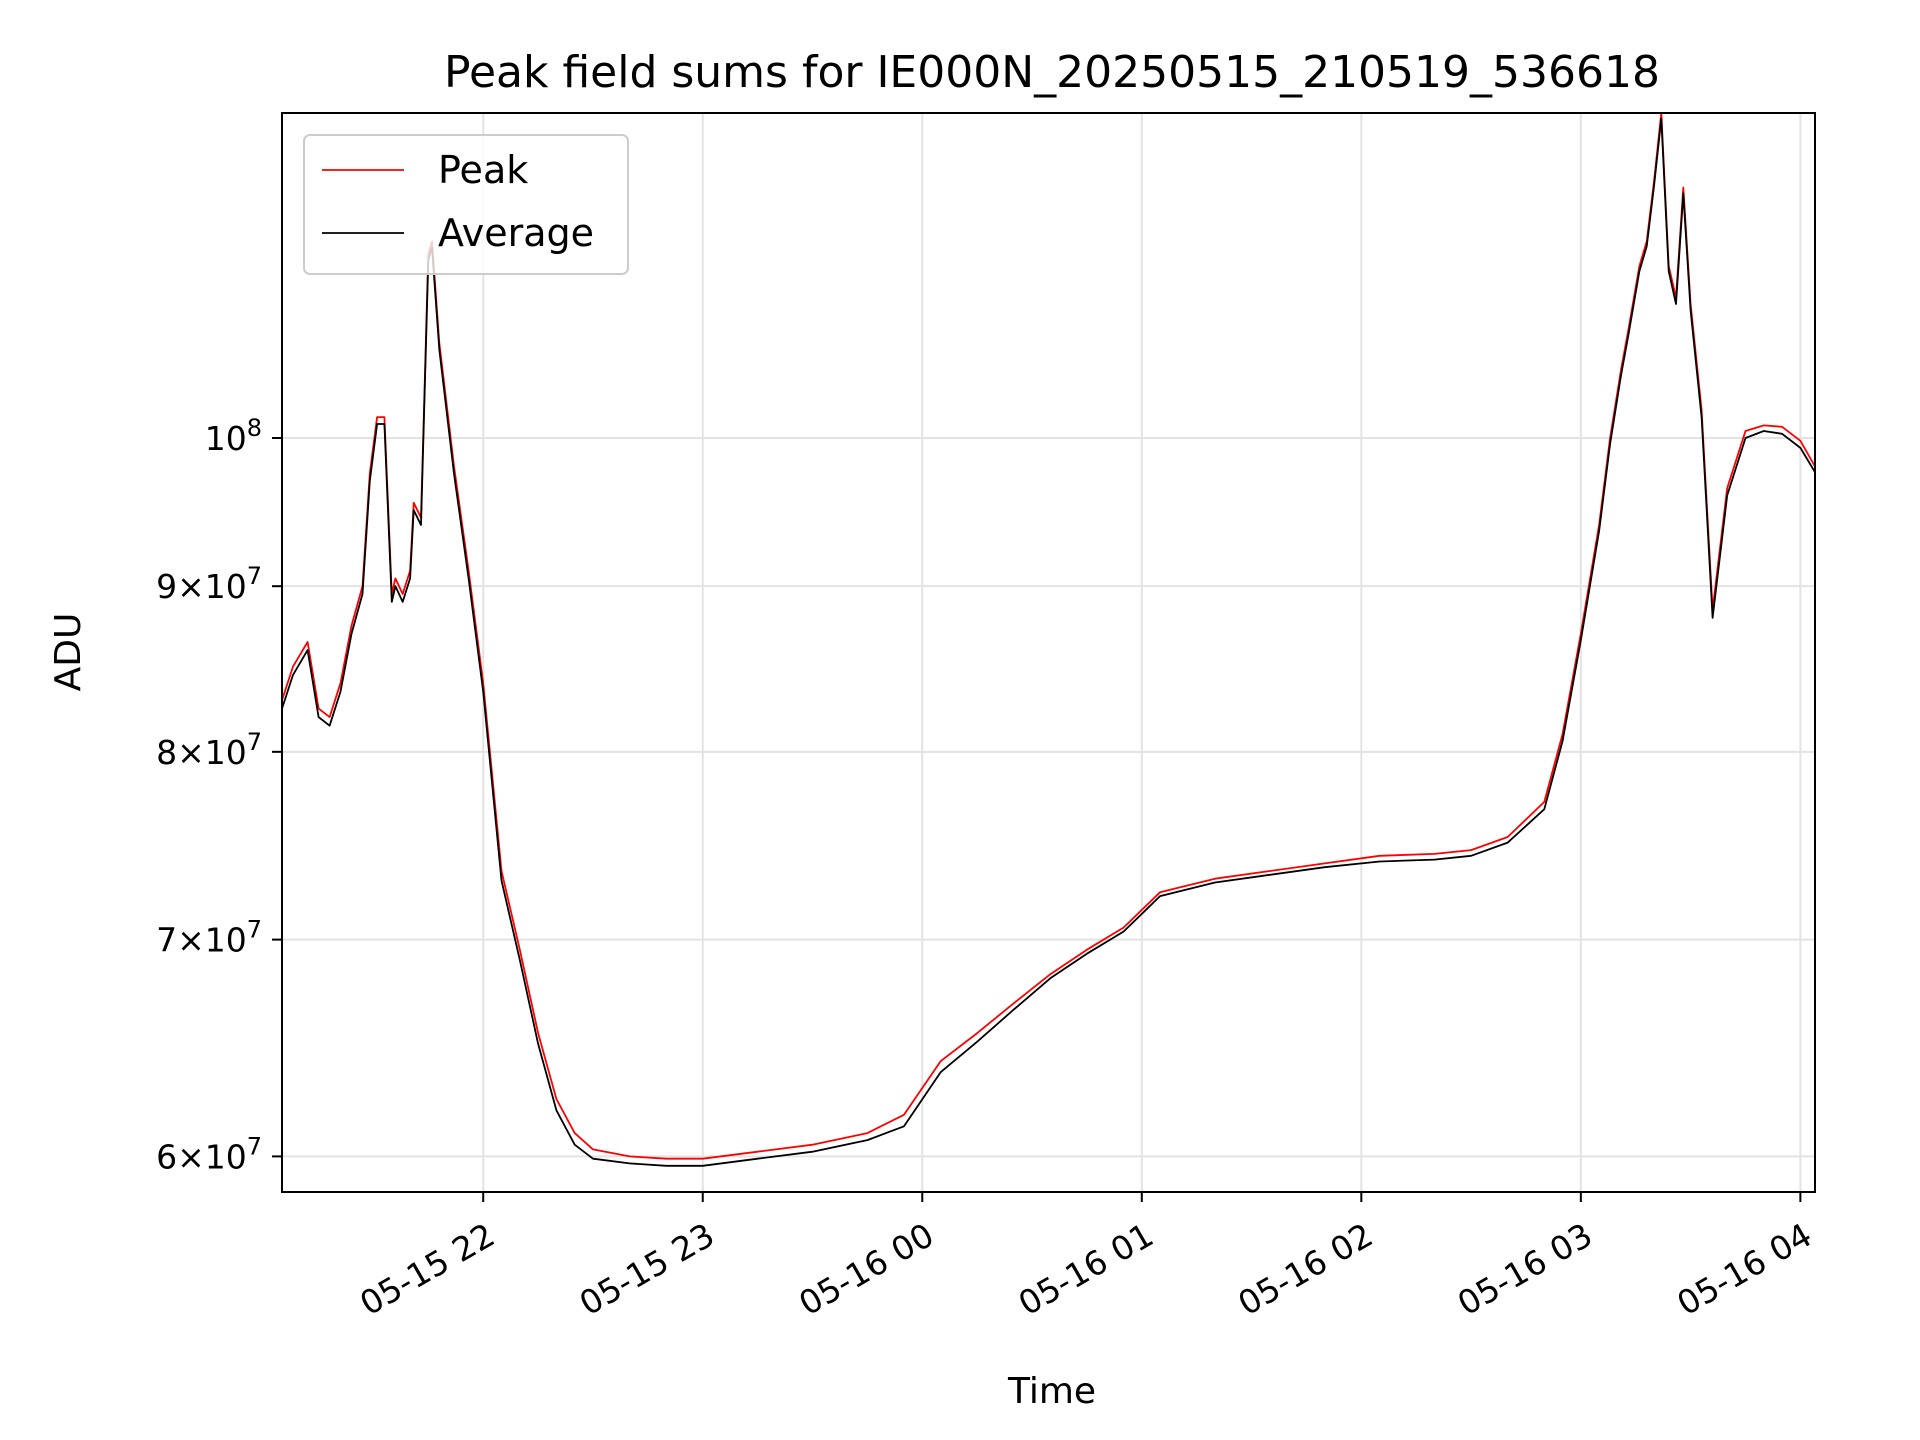  Describe the element at coordinates (516, 233) in the screenshot. I see `legend-label-average: Average` at that location.